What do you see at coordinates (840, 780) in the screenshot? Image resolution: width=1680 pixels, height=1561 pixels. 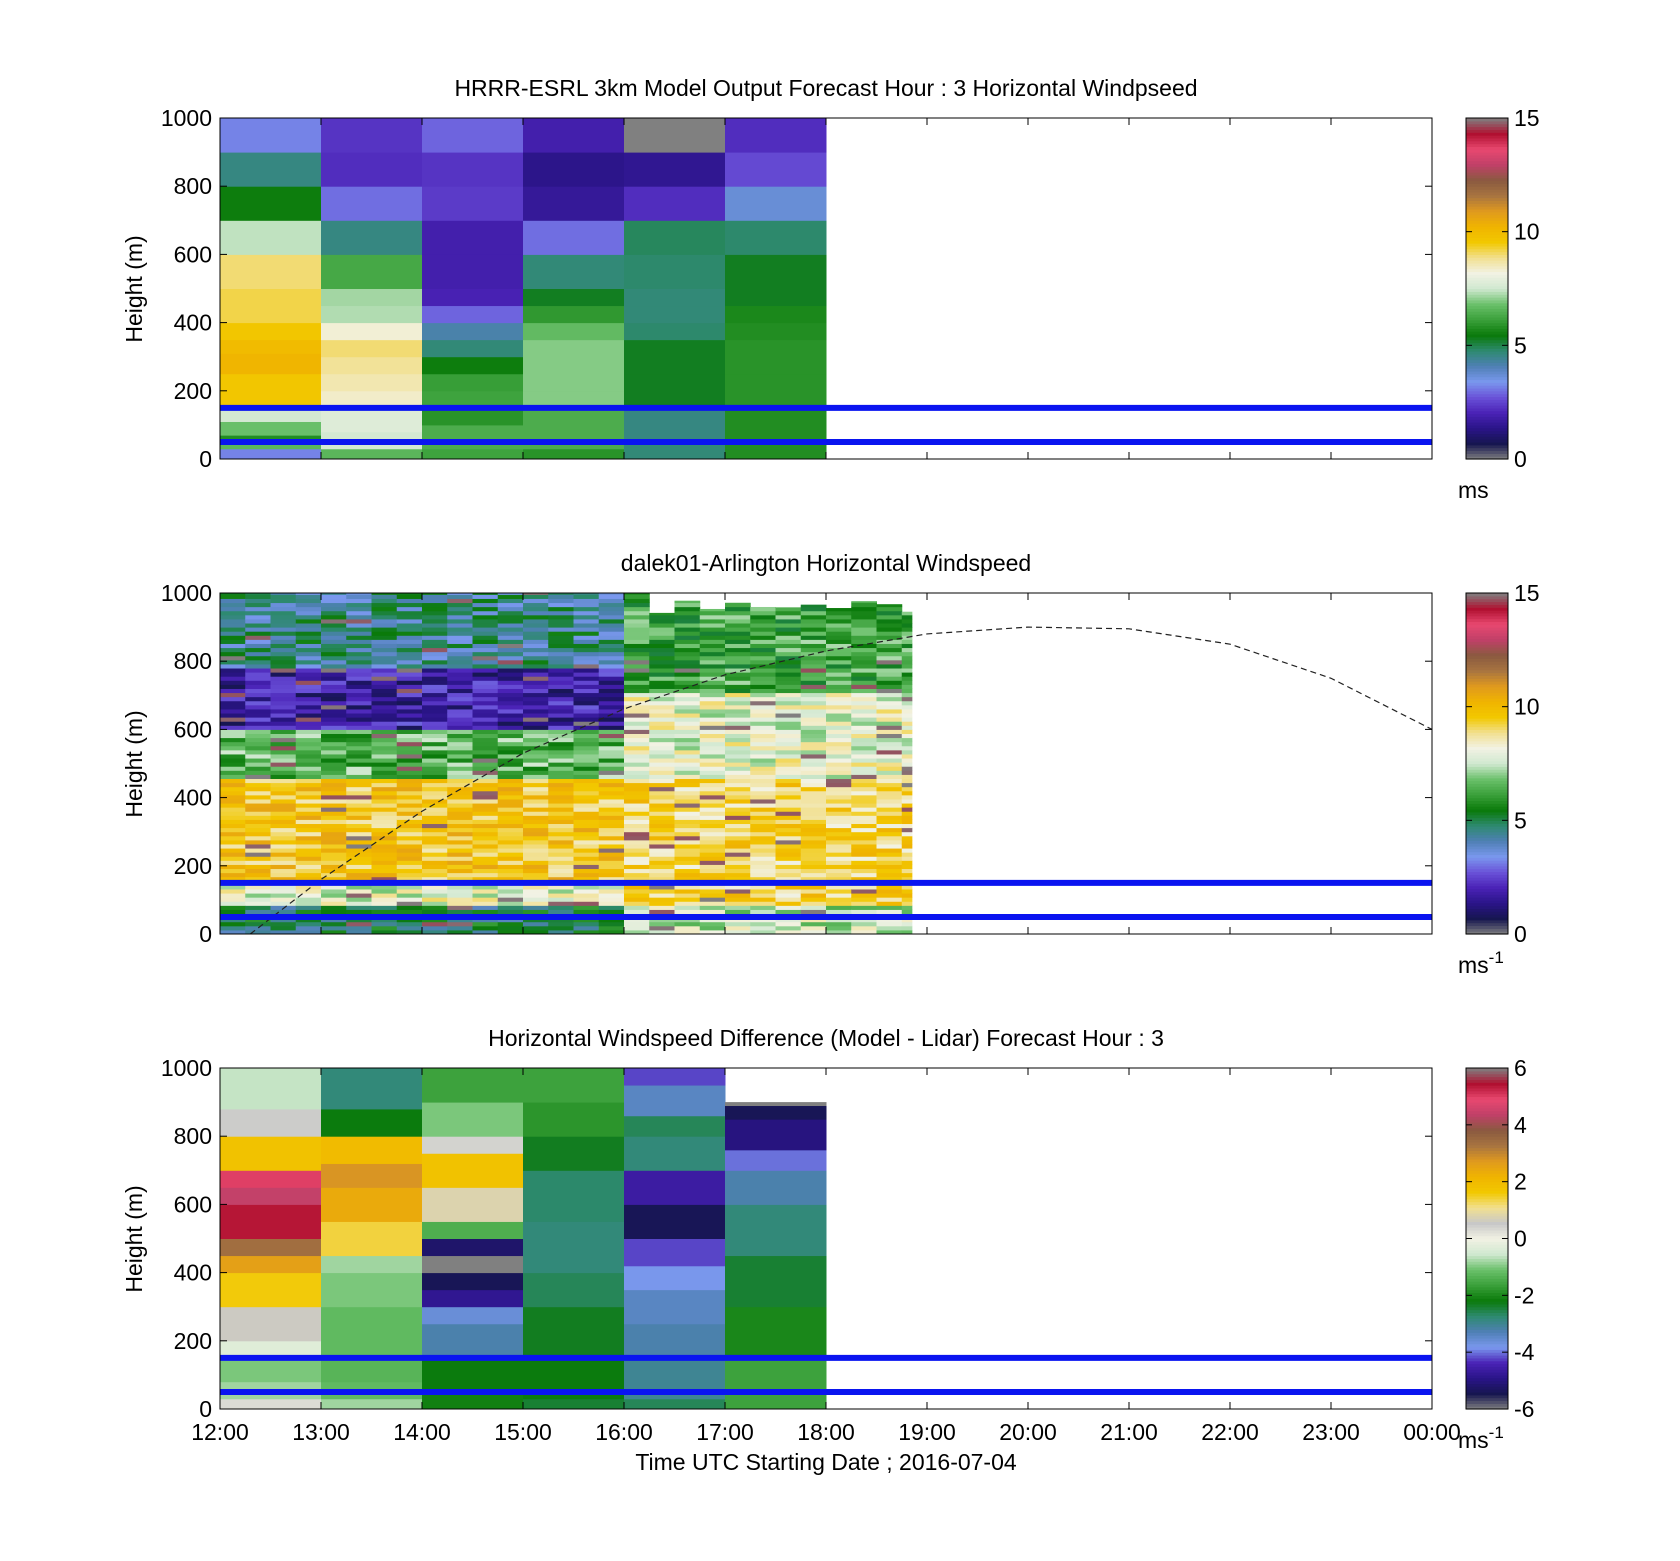 I see `boundary-layer-curve` at bounding box center [840, 780].